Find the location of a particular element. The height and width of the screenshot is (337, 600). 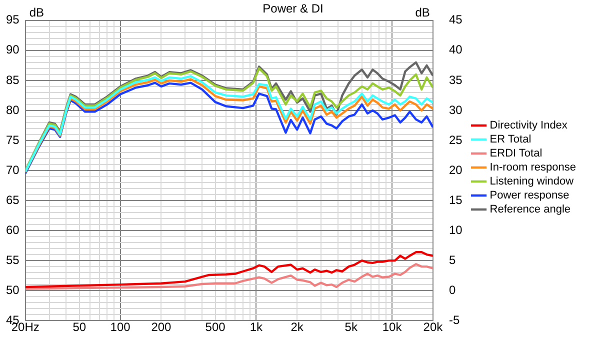

x-tick-label: 5k is located at coordinates (351, 327).